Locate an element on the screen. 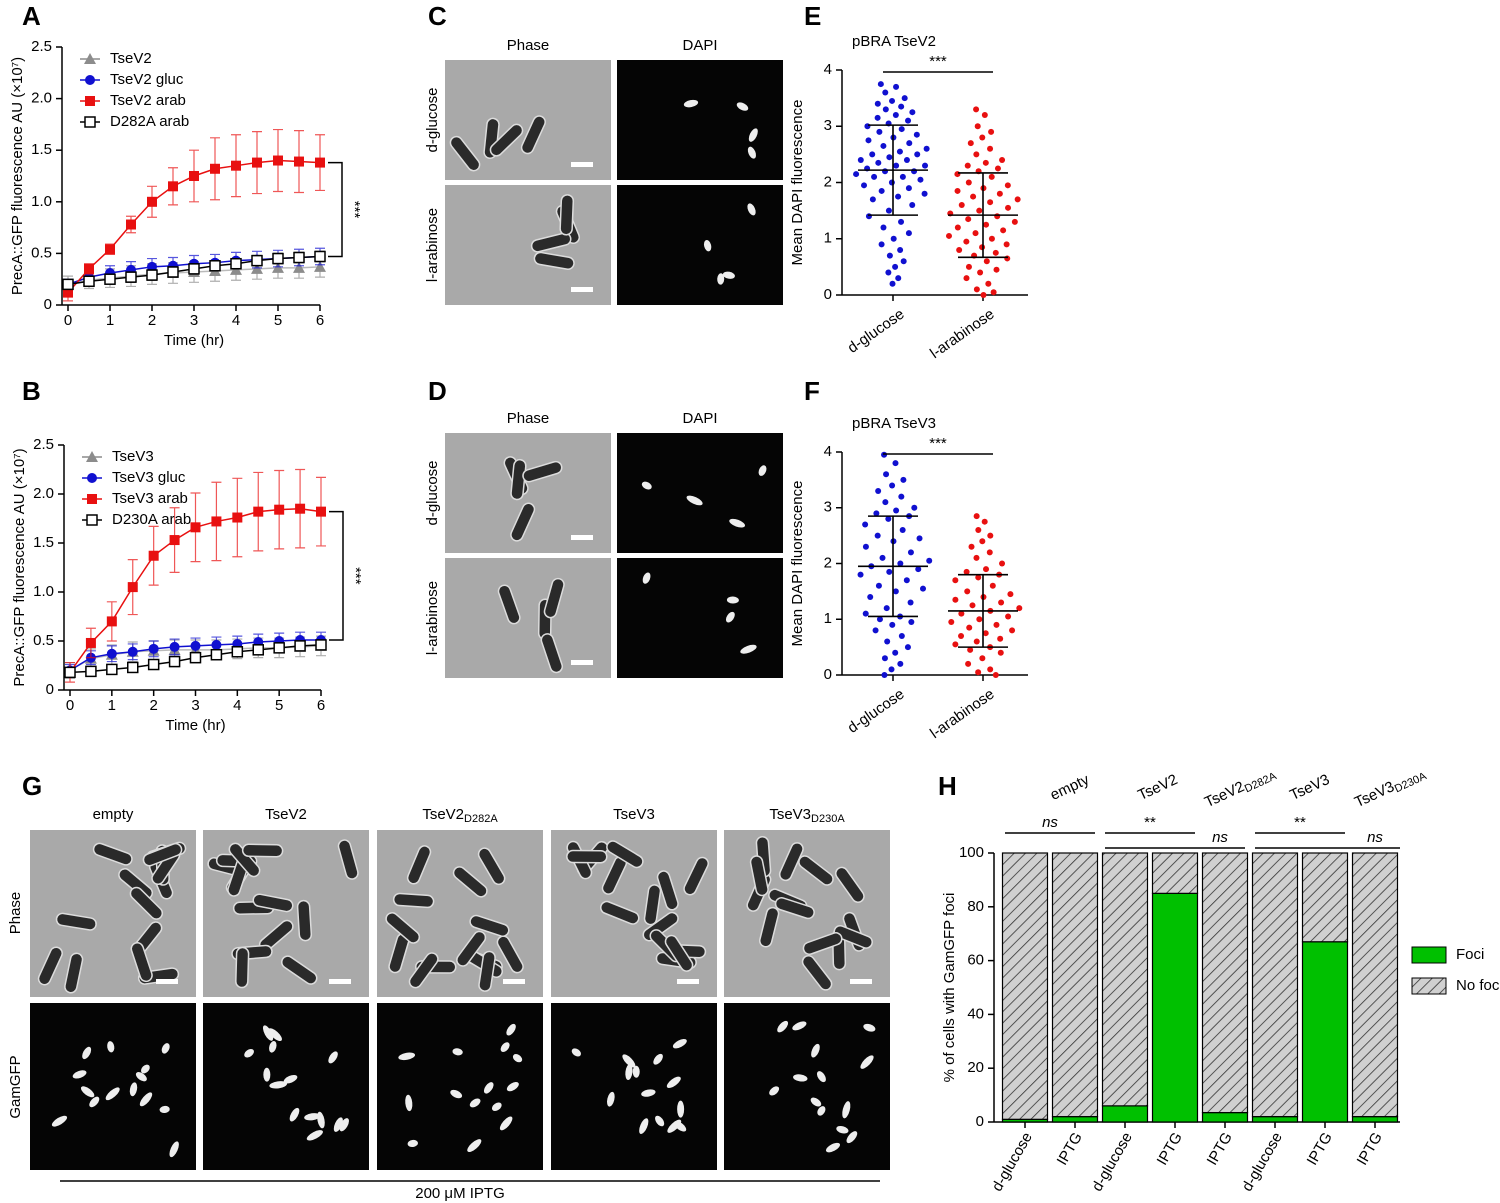 This screenshot has width=1500, height=1203. annotation: ns is located at coordinates (1220, 837).